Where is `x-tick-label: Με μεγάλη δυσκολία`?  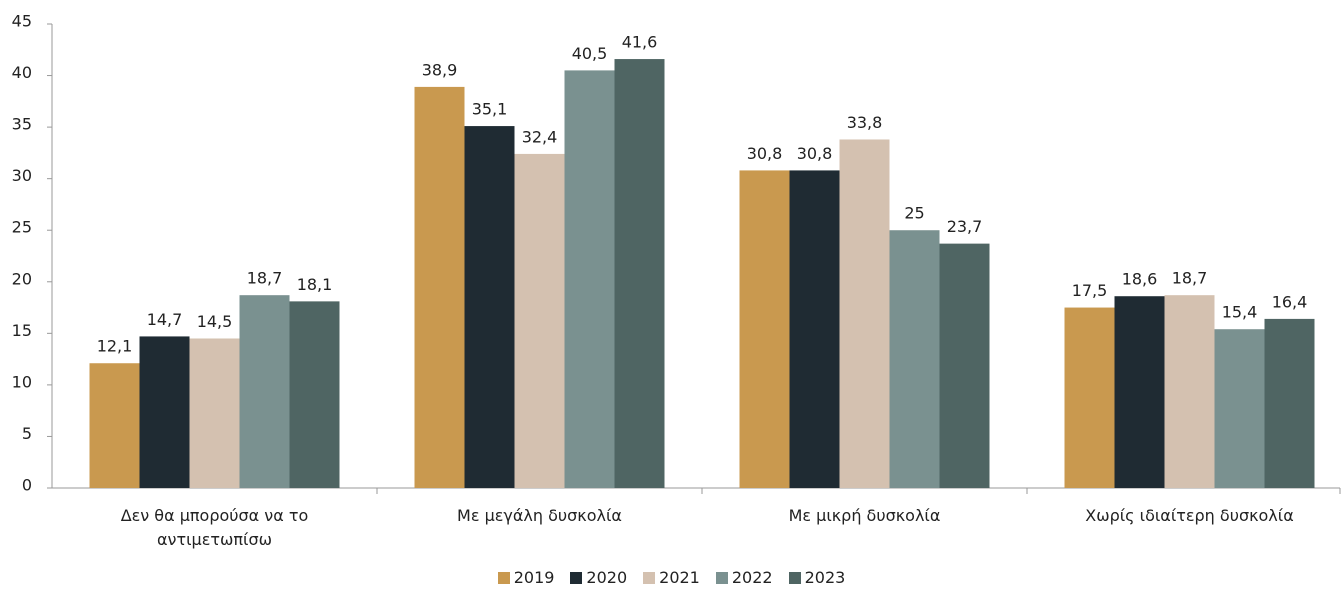 x-tick-label: Με μεγάλη δυσκολία is located at coordinates (539, 515).